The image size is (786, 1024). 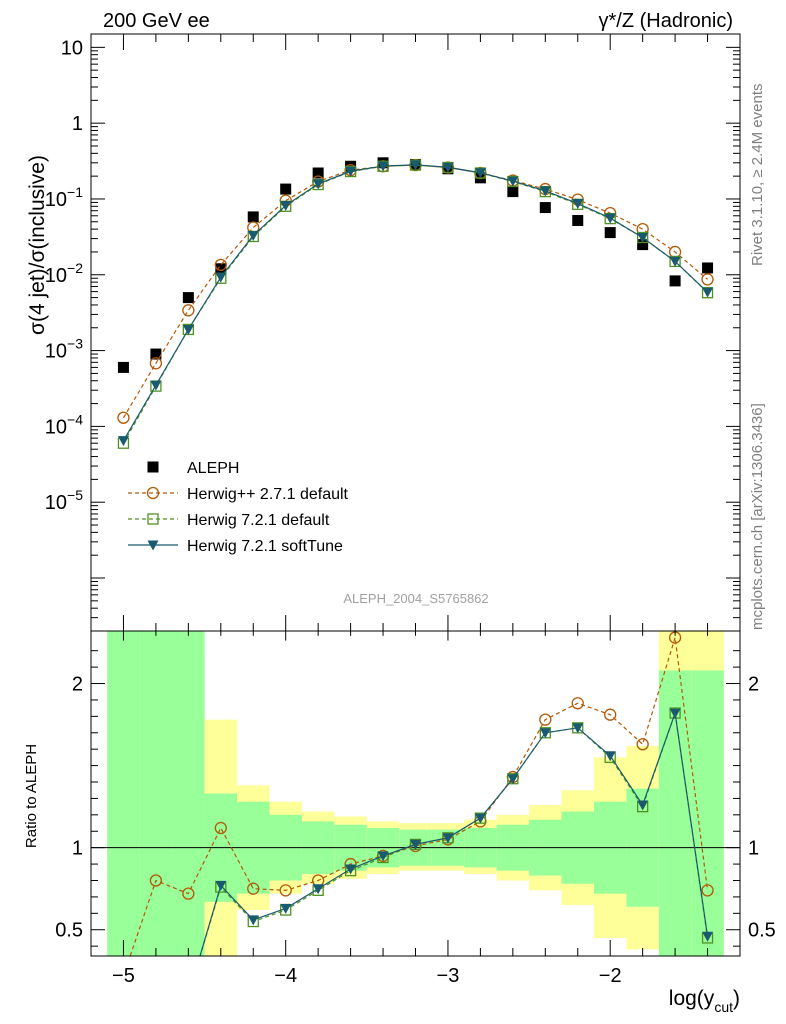 What do you see at coordinates (757, 175) in the screenshot?
I see `rivet-version-label: Rivet 3.1.10, ≥ 2.4M events` at bounding box center [757, 175].